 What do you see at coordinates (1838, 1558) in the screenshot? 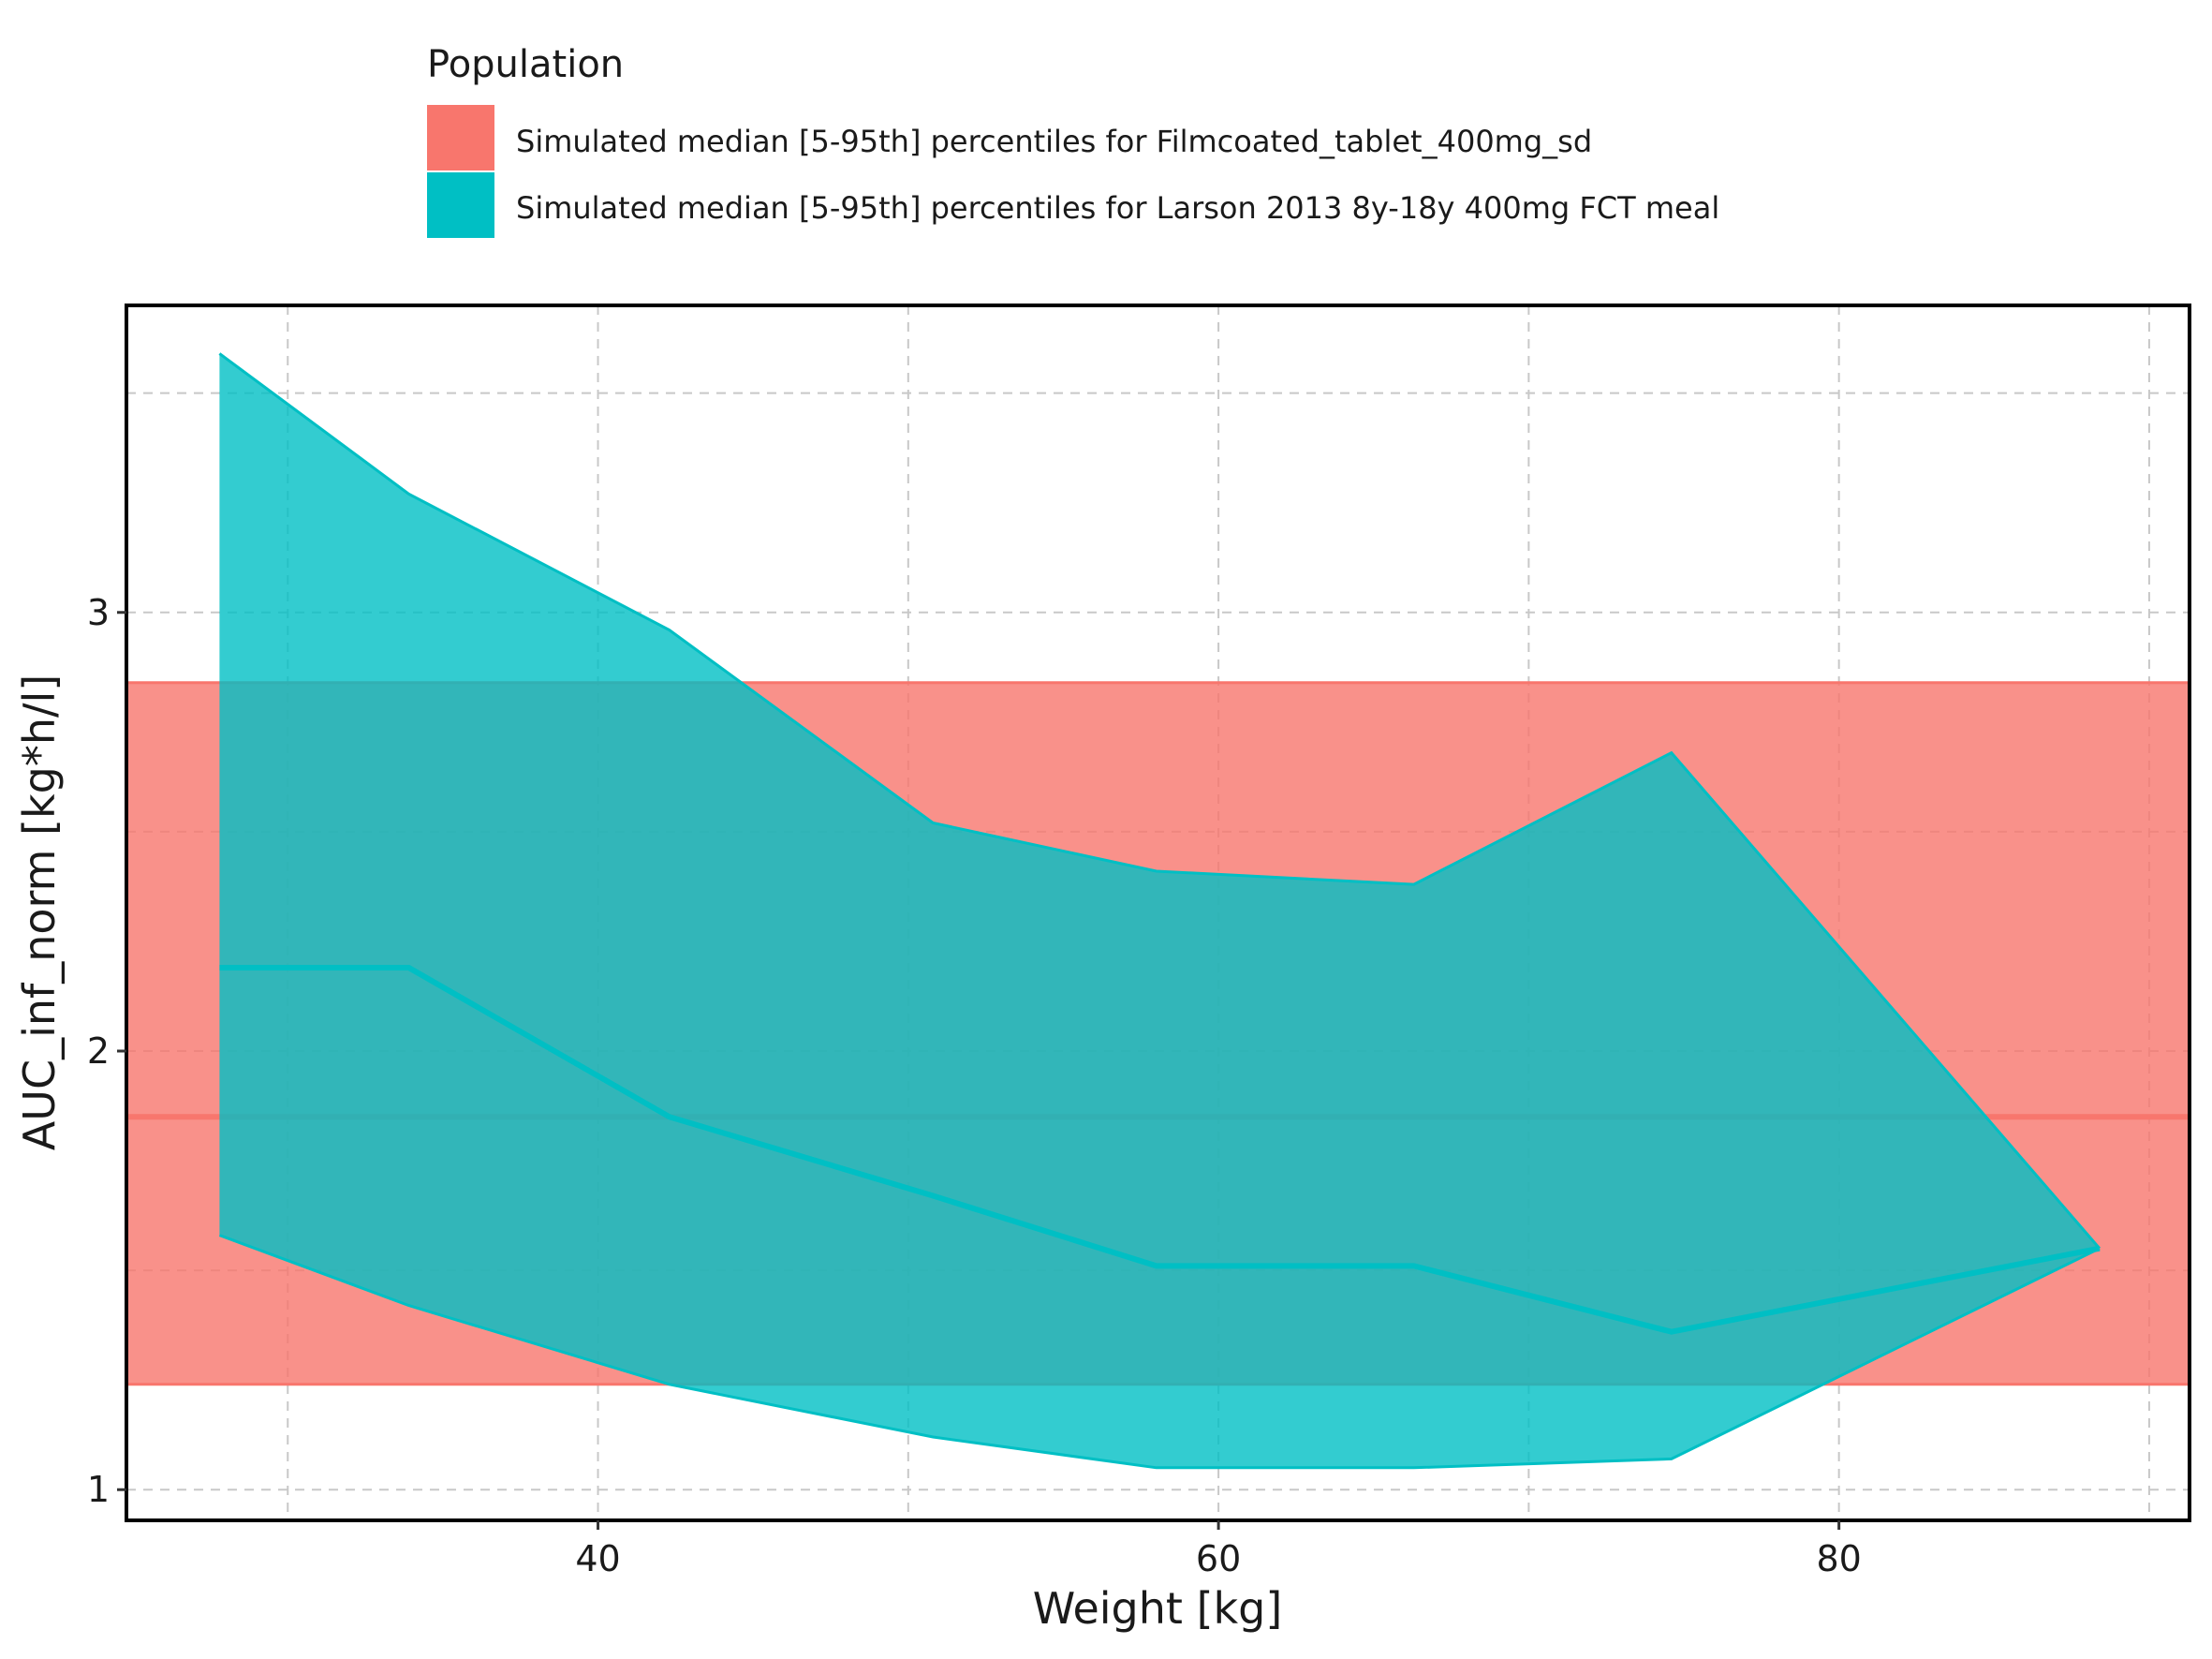
I see `x-tick-label: 80` at bounding box center [1838, 1558].